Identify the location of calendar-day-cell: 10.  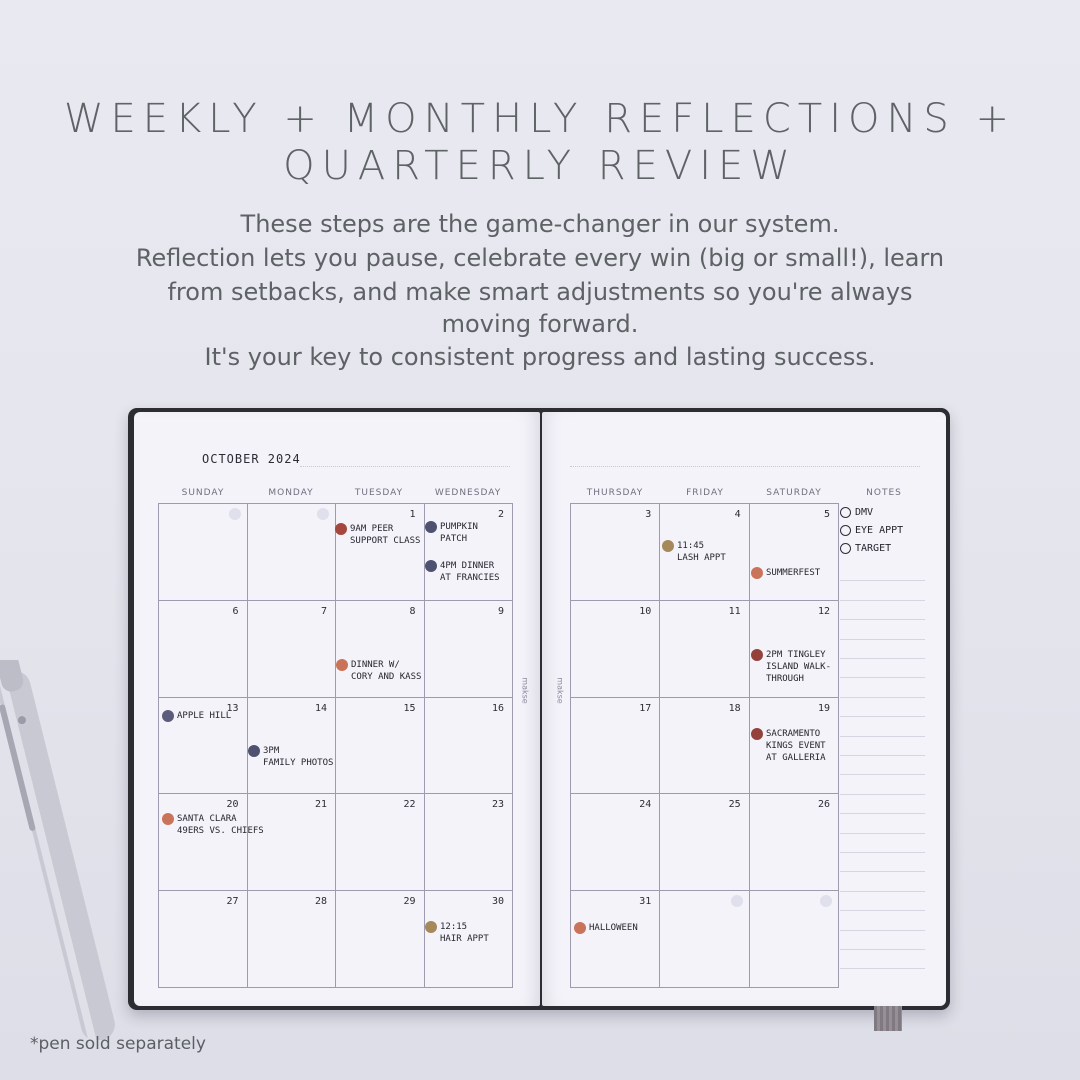
(616, 649).